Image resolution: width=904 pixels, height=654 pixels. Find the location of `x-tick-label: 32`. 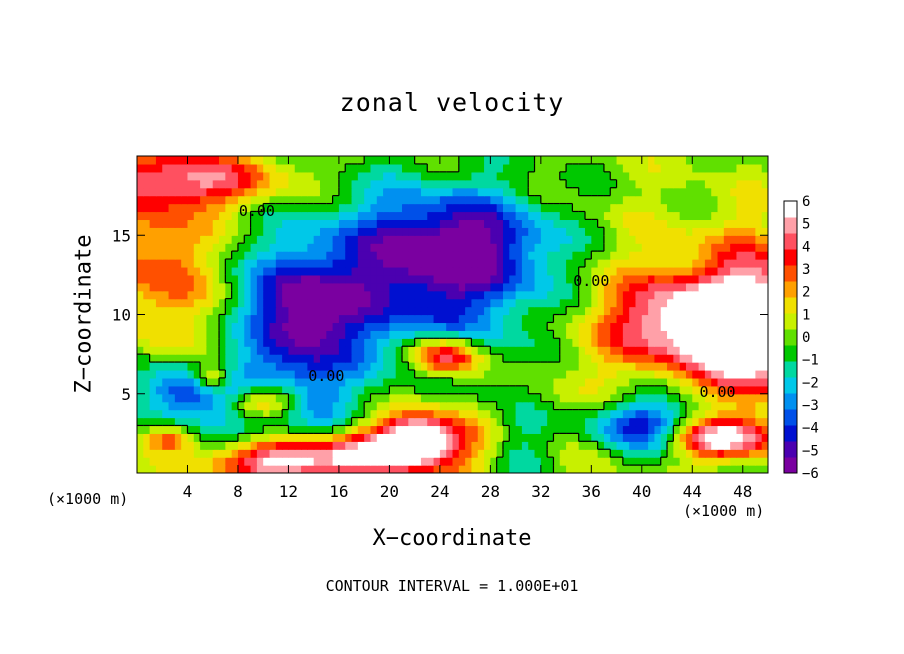

x-tick-label: 32 is located at coordinates (540, 491).